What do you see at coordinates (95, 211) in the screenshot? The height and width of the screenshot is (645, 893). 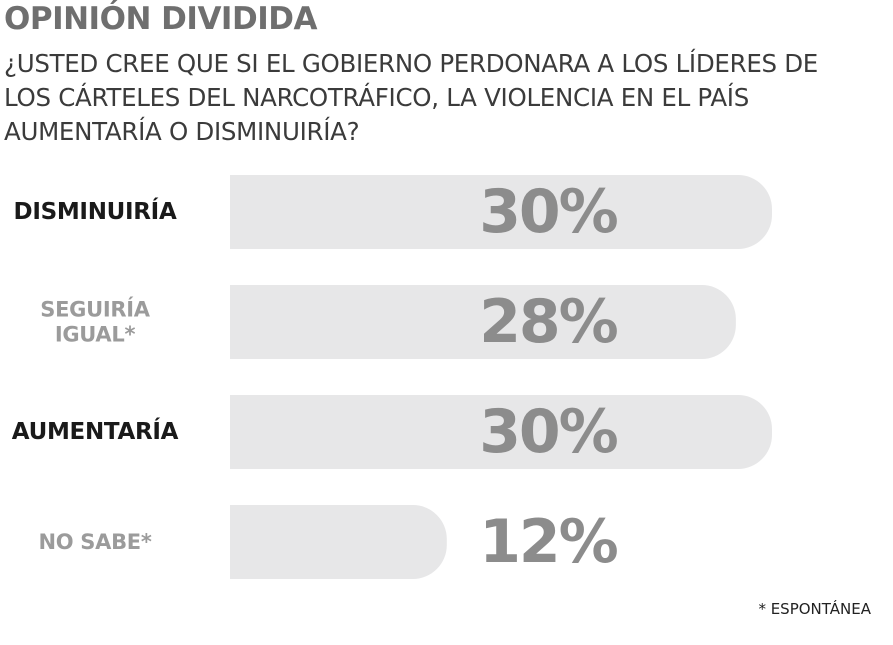 I see `category-label: DISMINUIRÍA` at bounding box center [95, 211].